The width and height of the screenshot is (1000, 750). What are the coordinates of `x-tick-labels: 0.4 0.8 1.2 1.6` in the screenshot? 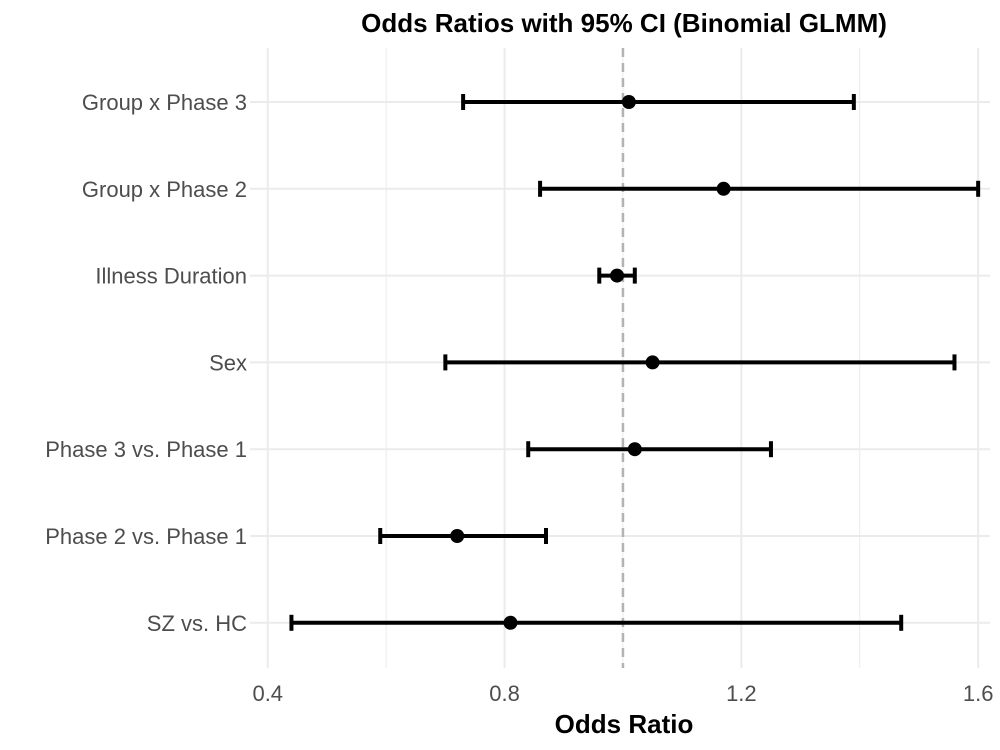 It's located at (622, 693).